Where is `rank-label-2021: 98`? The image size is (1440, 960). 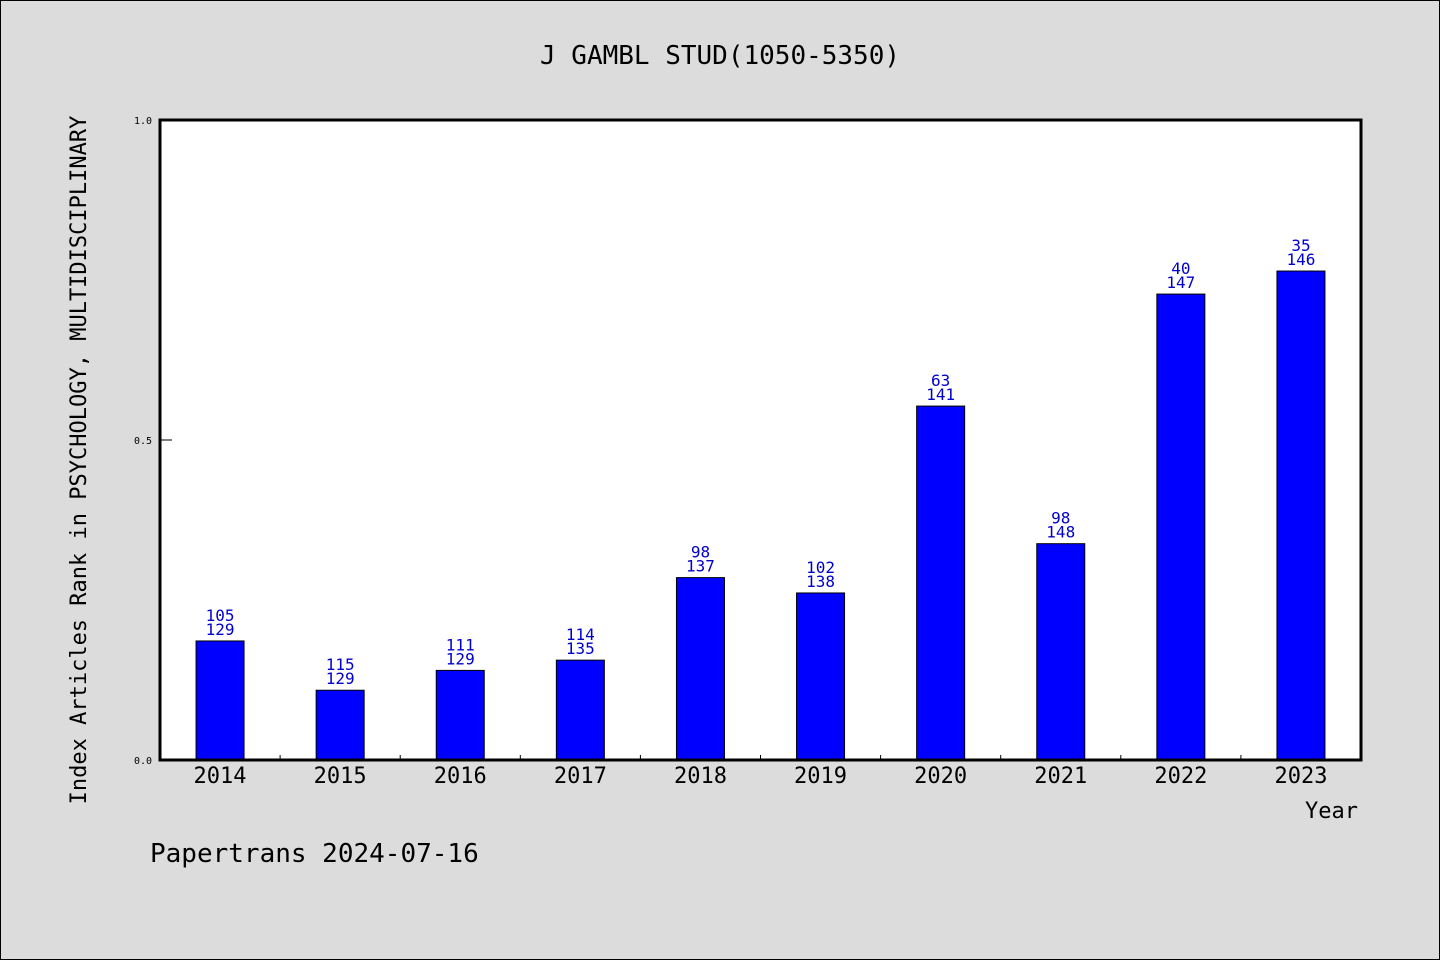 rank-label-2021: 98 is located at coordinates (1060, 518).